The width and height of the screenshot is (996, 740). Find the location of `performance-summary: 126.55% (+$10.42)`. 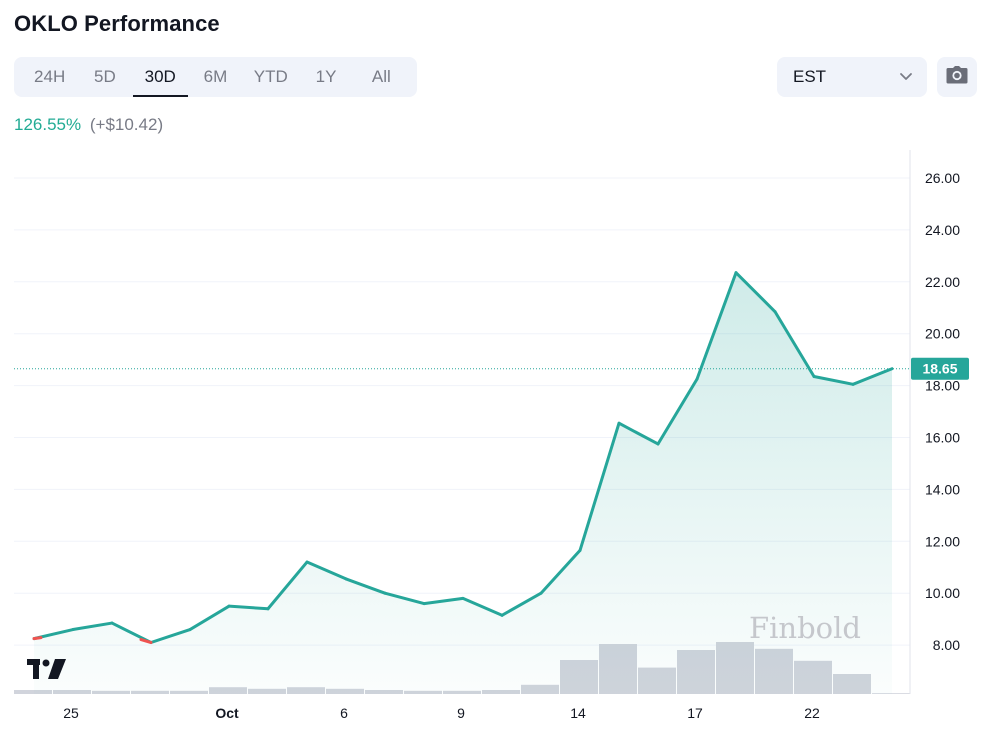

performance-summary: 126.55% (+$10.42) is located at coordinates (88, 125).